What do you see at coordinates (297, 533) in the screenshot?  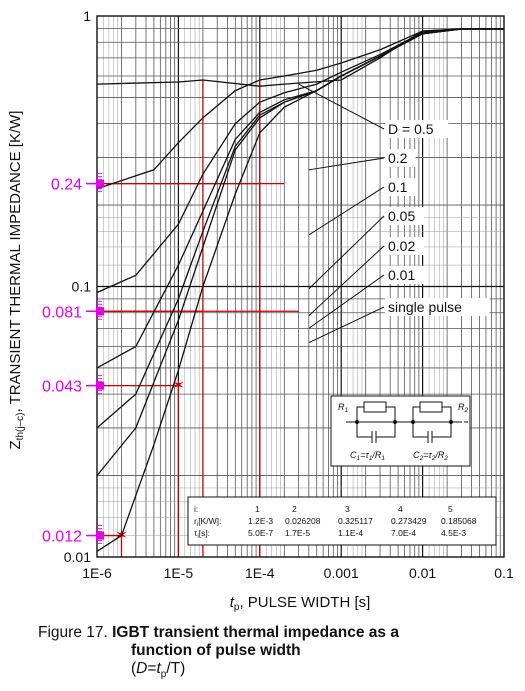 I see `table-value-cell: 1.7E-5` at bounding box center [297, 533].